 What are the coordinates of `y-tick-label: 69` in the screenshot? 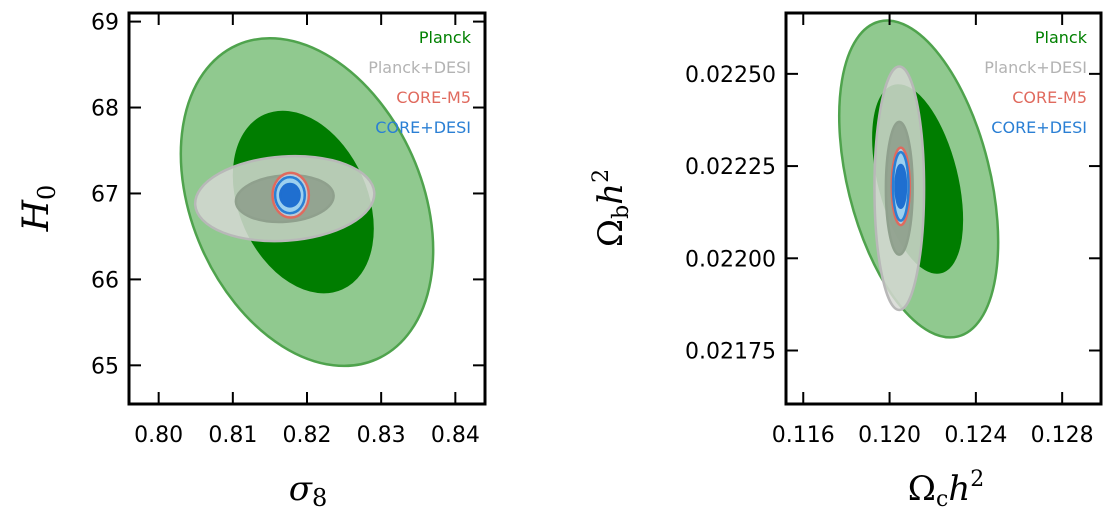 It's located at (105, 23).